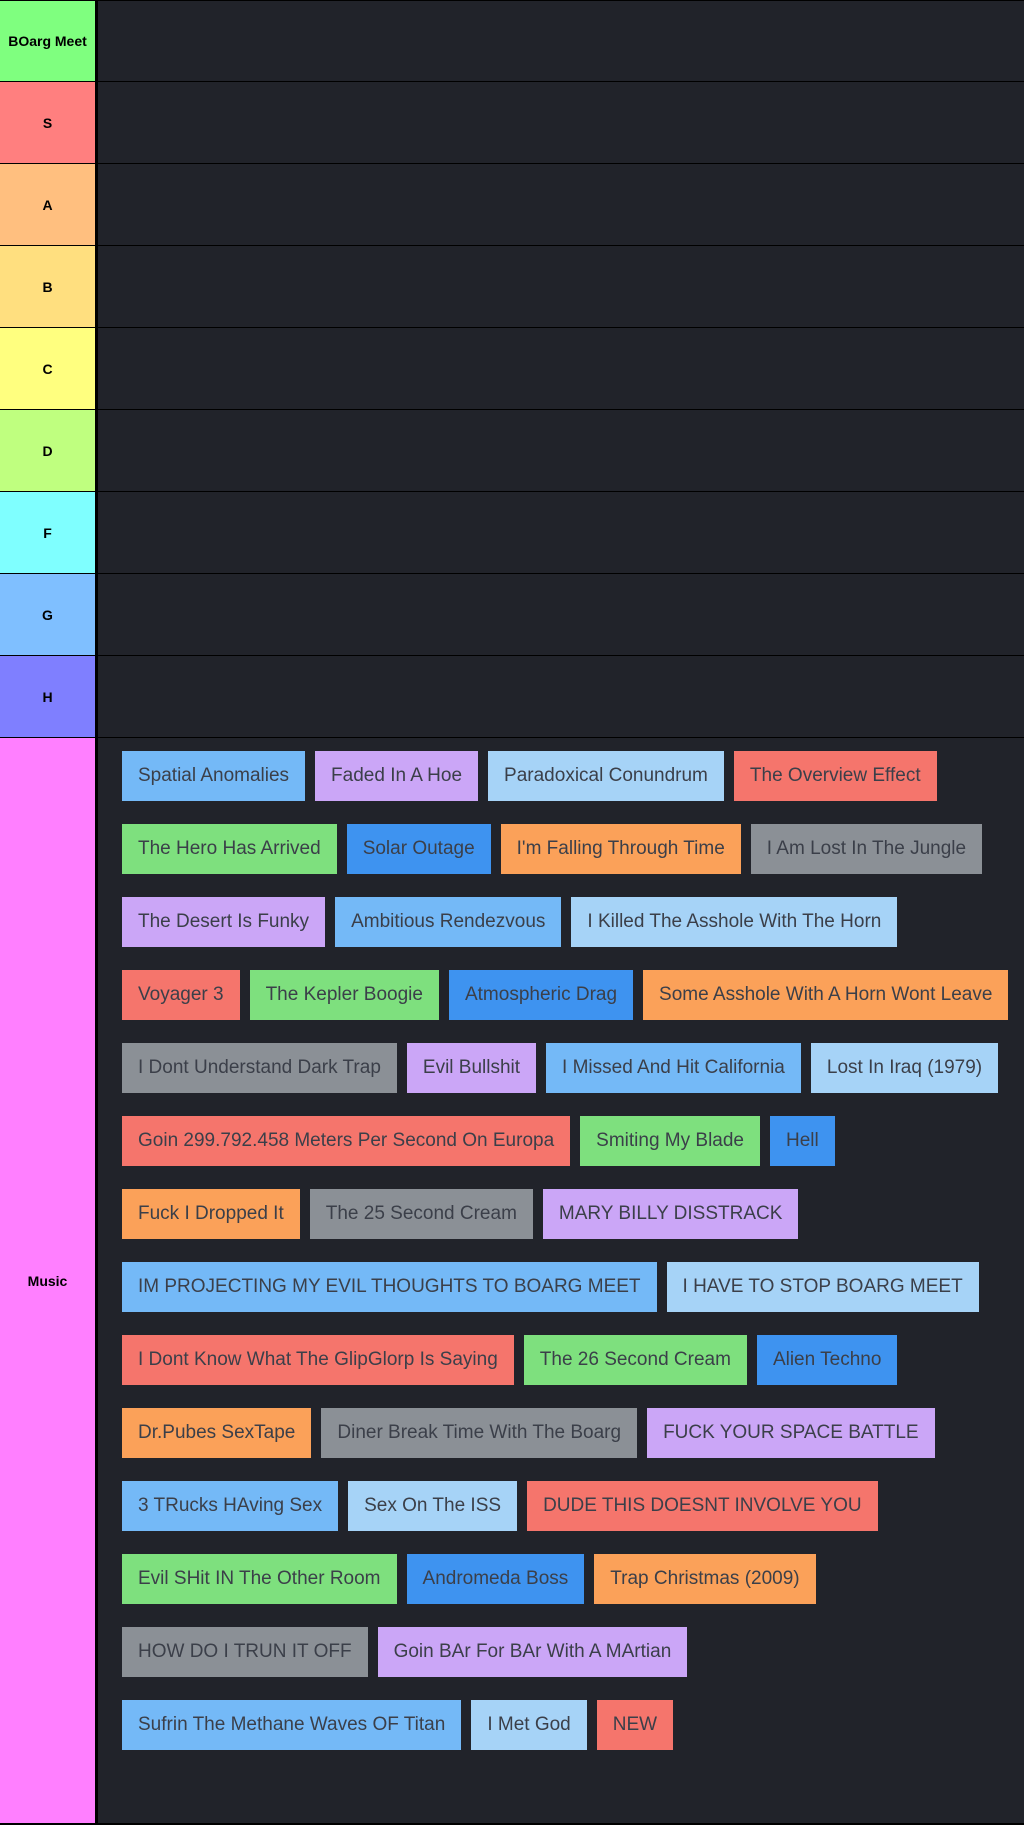 This screenshot has width=1024, height=1825. What do you see at coordinates (822, 1287) in the screenshot?
I see `tier-item: I HAVE TO STOP BOARG MEET` at bounding box center [822, 1287].